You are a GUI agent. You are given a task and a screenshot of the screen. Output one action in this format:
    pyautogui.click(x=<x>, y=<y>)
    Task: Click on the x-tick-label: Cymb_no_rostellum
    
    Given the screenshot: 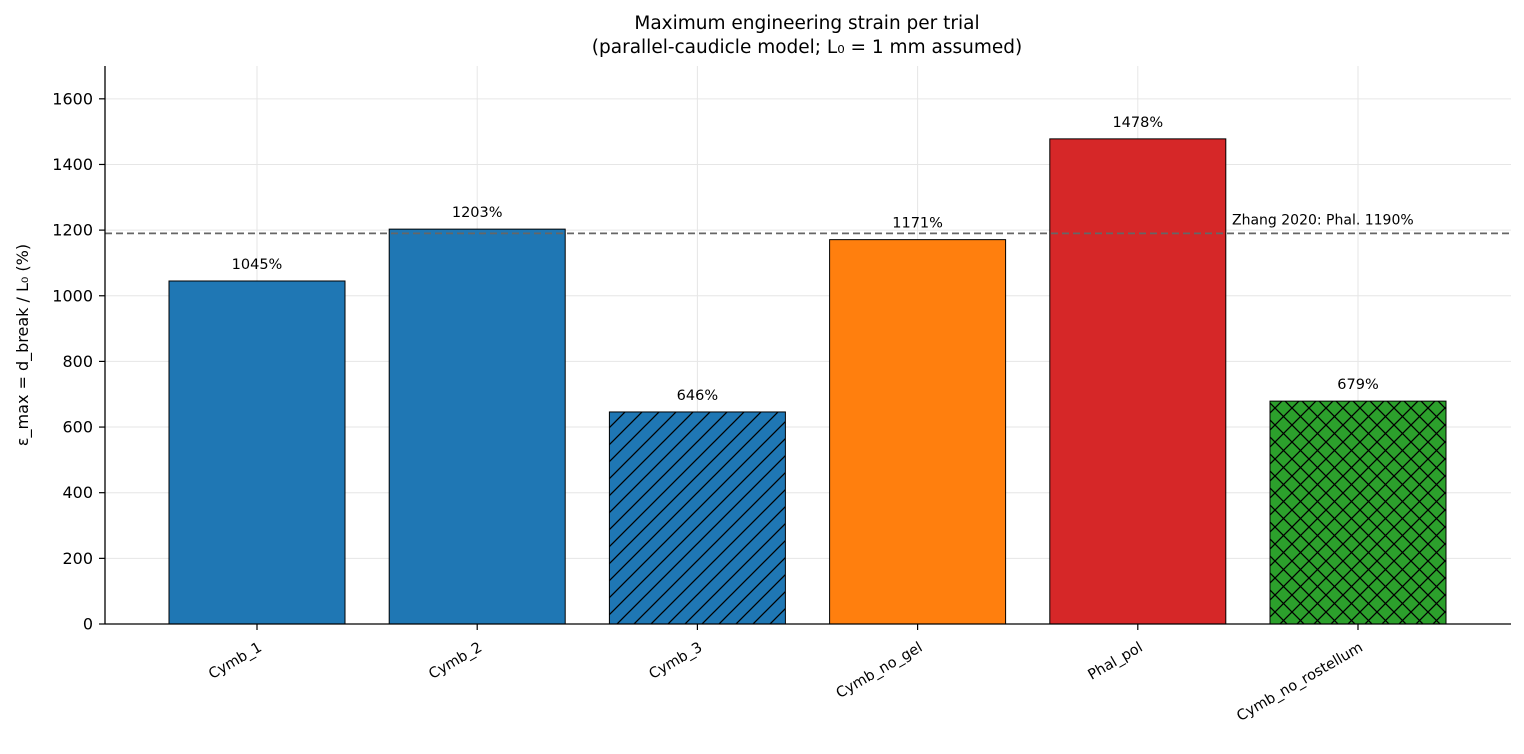 What is the action you would take?
    pyautogui.click(x=1300, y=682)
    